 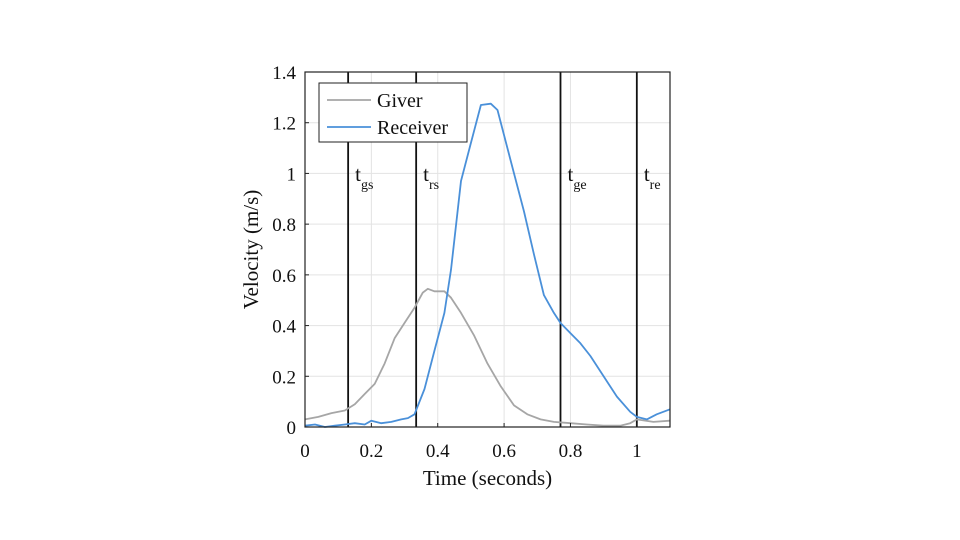 What do you see at coordinates (371, 451) in the screenshot?
I see `x-tick-label: 0.2` at bounding box center [371, 451].